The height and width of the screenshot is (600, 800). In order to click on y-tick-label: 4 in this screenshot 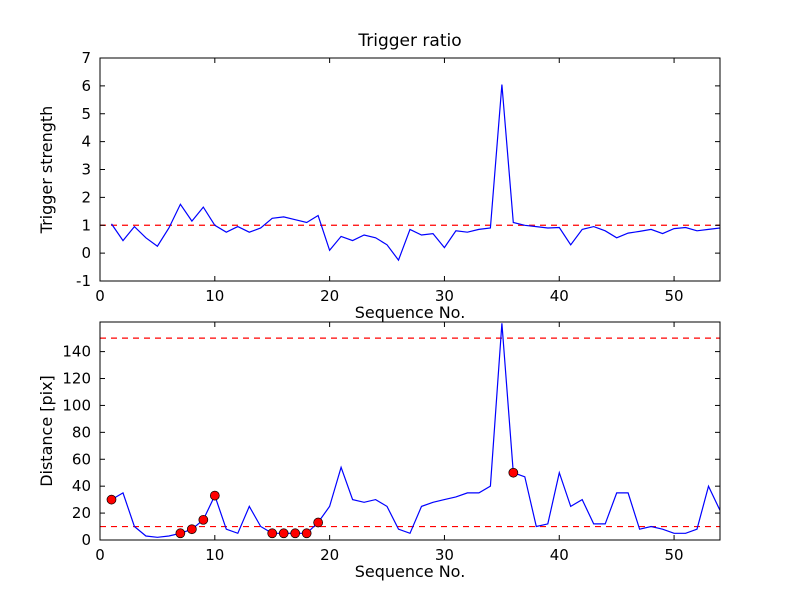, I will do `click(86, 142)`.